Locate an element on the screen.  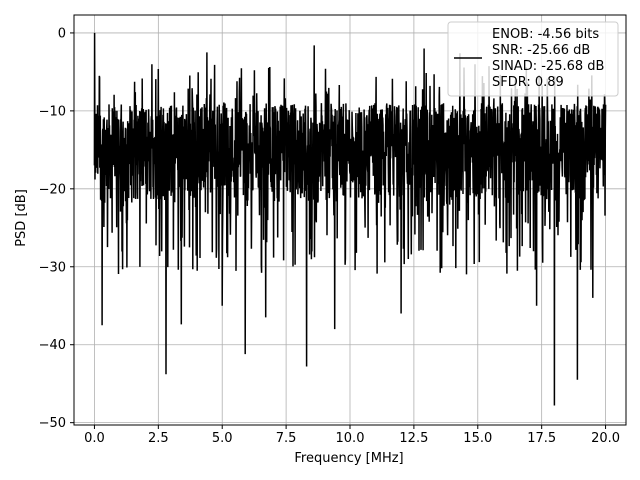
y-tick-label: −10 is located at coordinates (52, 111).